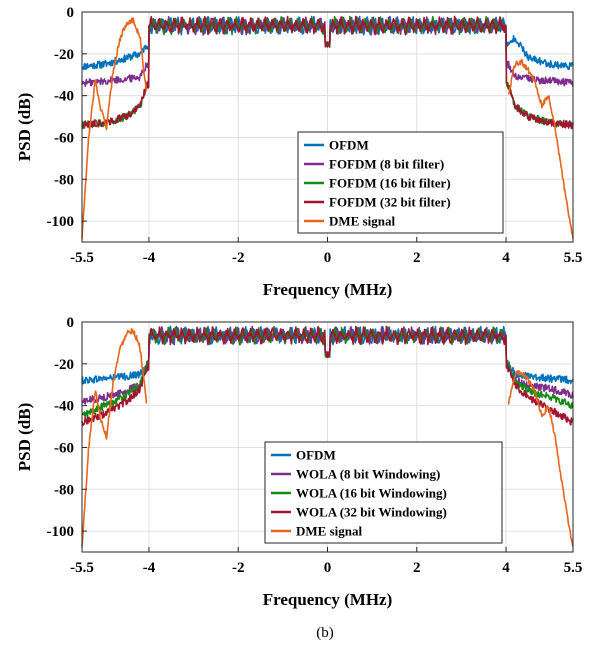 The height and width of the screenshot is (647, 600). What do you see at coordinates (390, 183) in the screenshot?
I see `legend-entry: FOFDM (16 bit filter)` at bounding box center [390, 183].